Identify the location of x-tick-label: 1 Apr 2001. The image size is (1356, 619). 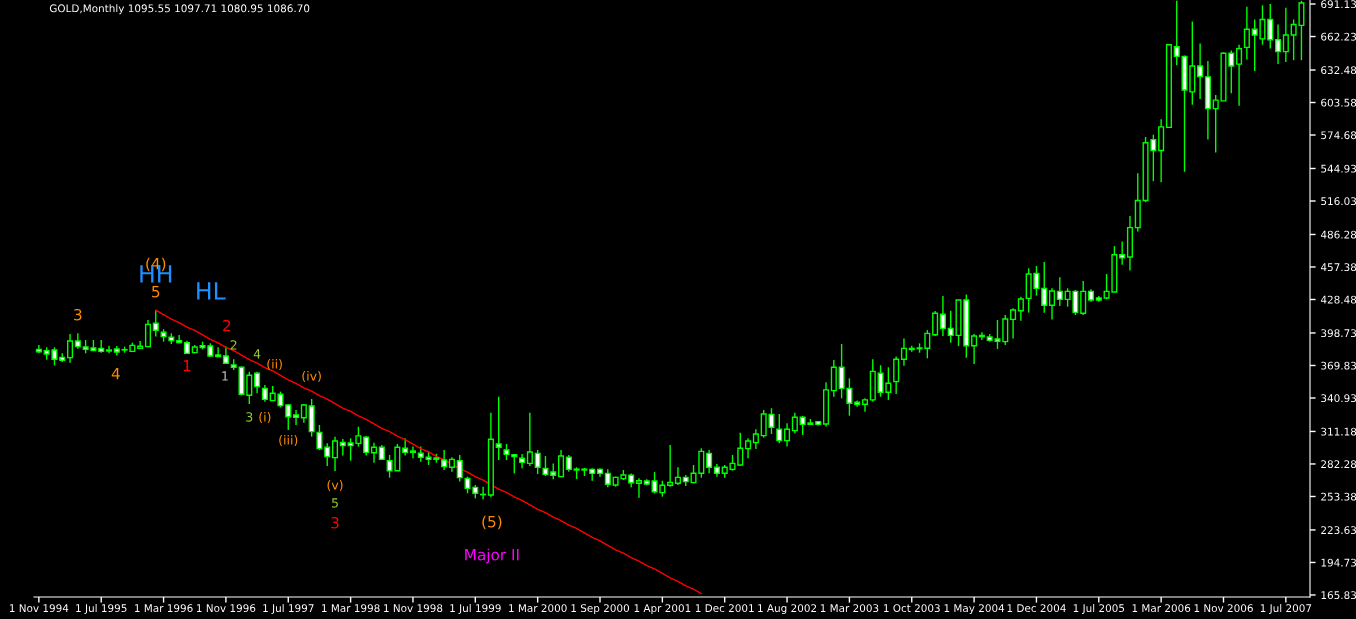
(662, 609).